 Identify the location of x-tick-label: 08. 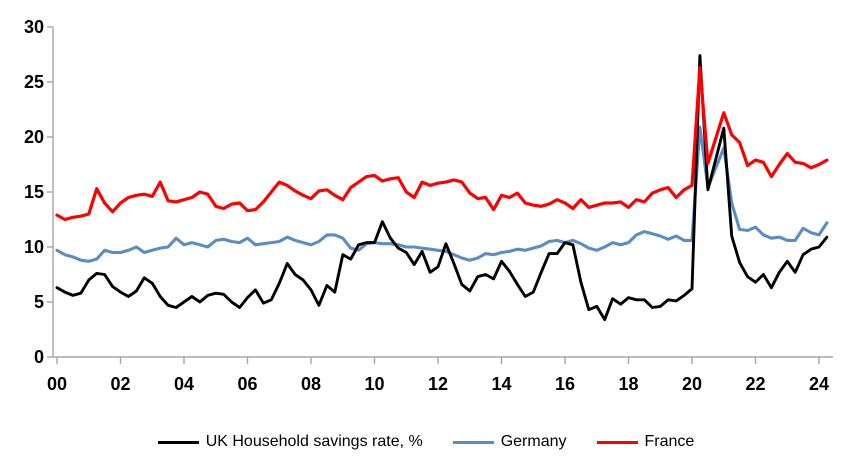
(311, 384).